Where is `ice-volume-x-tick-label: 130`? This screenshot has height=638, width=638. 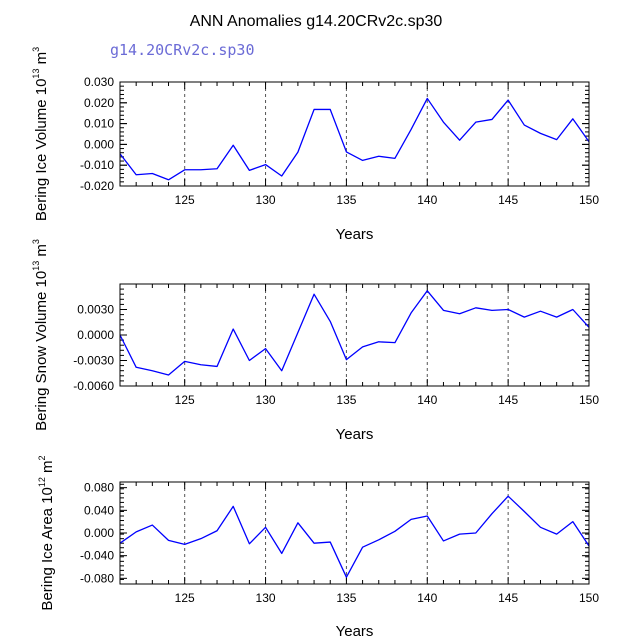 ice-volume-x-tick-label: 130 is located at coordinates (266, 200).